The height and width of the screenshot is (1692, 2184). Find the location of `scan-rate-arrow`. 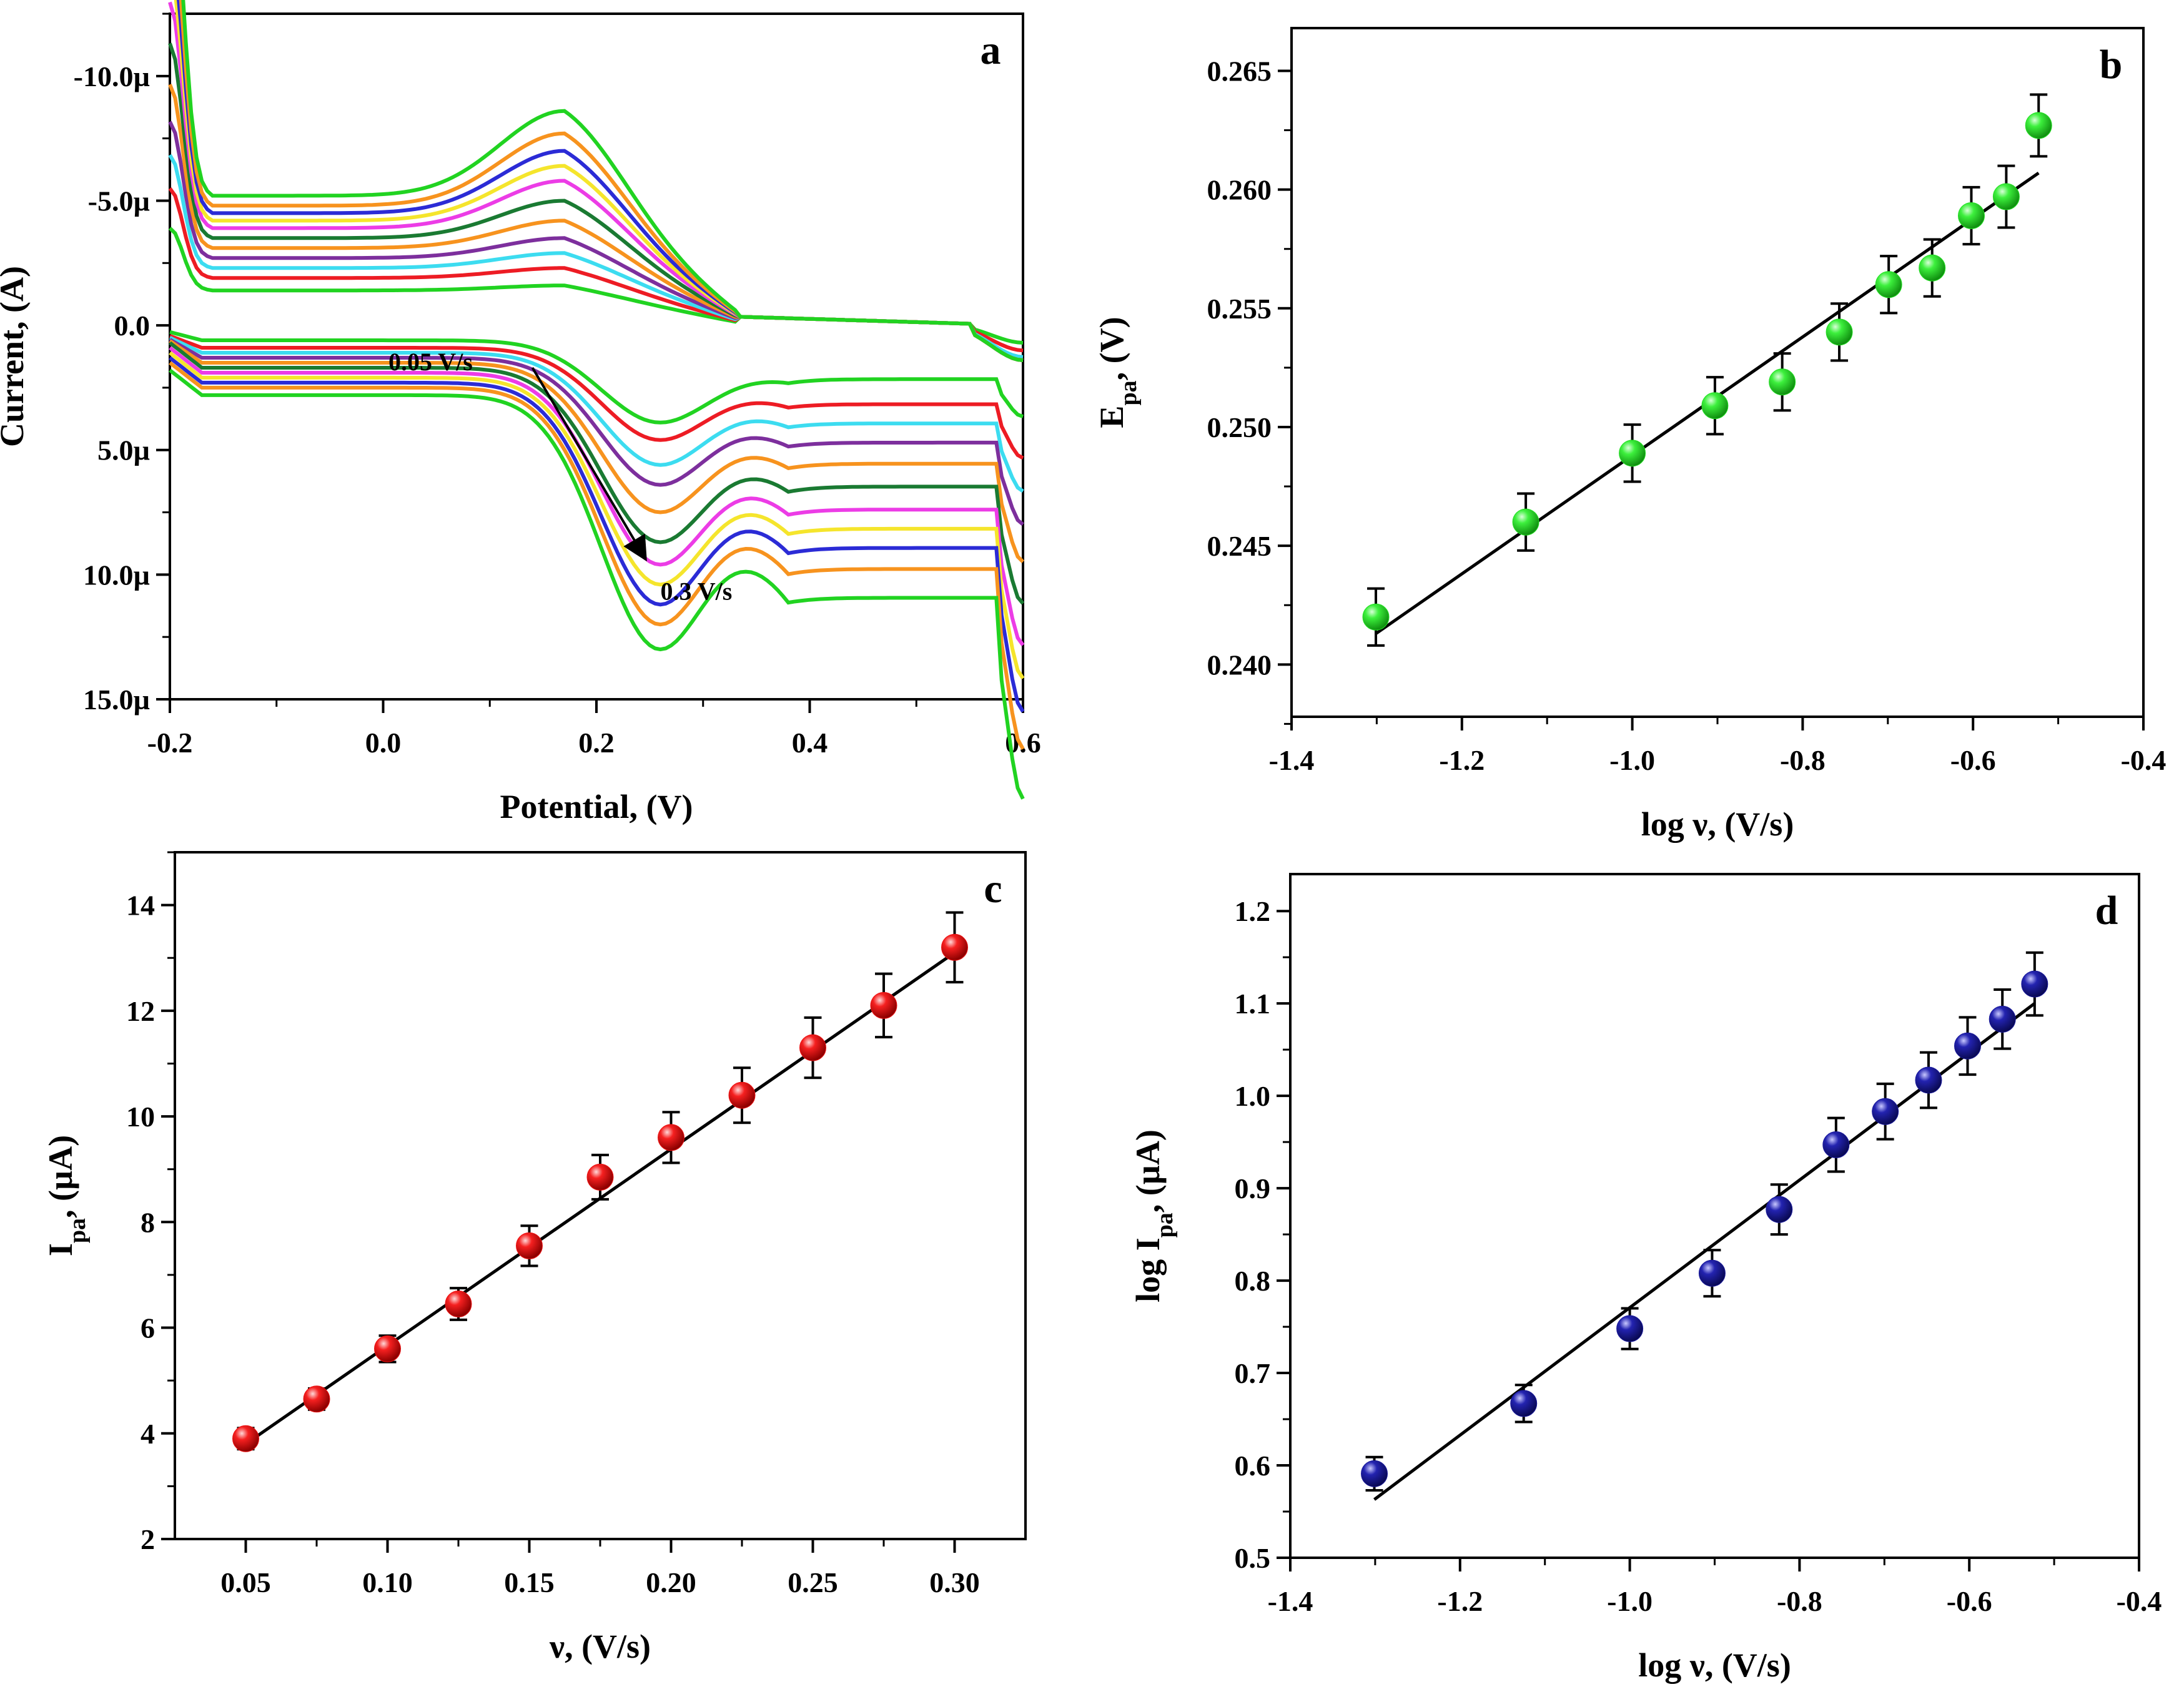

scan-rate-arrow is located at coordinates (589, 464).